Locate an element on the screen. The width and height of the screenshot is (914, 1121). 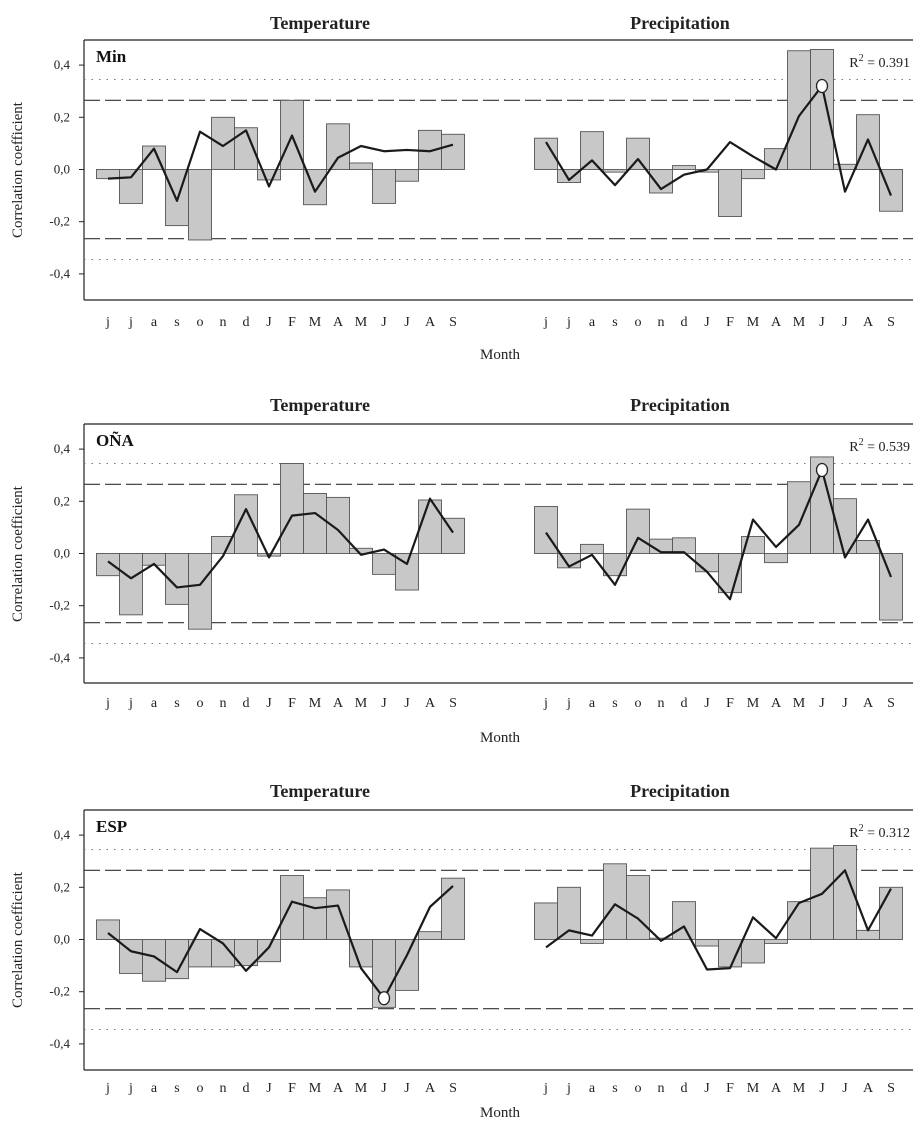
site-label: OÑA is located at coordinates (115, 440).